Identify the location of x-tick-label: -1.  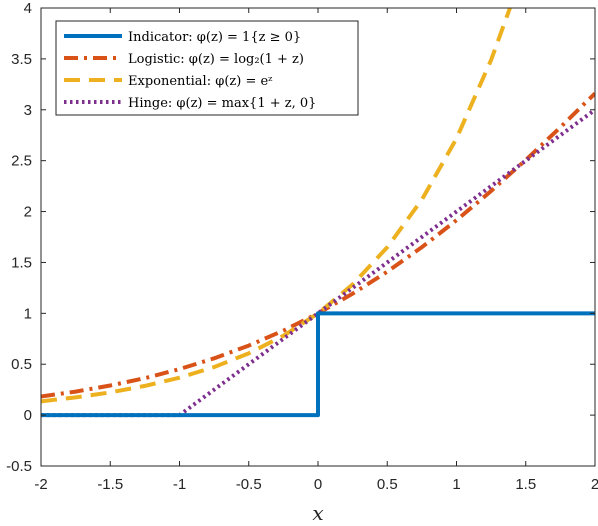
(179, 484).